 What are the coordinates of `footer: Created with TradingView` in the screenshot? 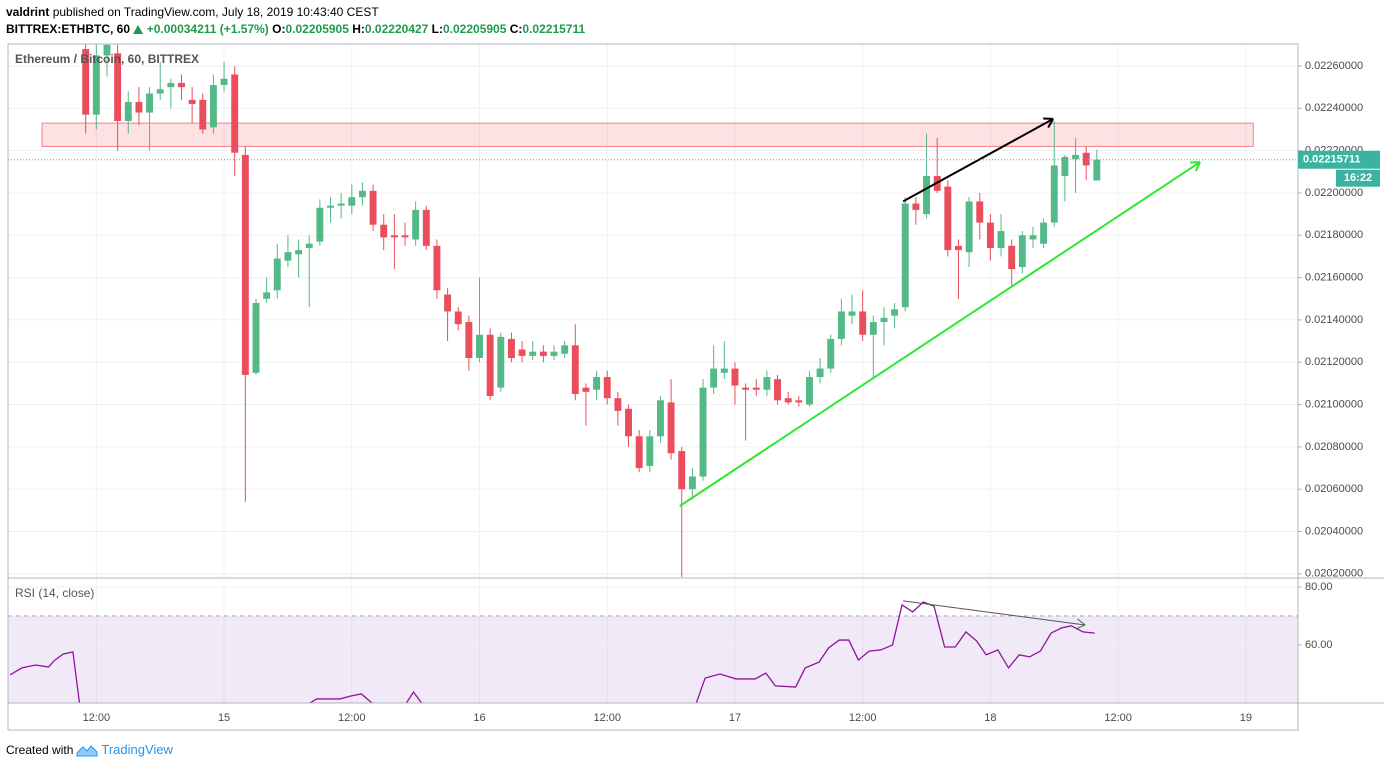 It's located at (89, 749).